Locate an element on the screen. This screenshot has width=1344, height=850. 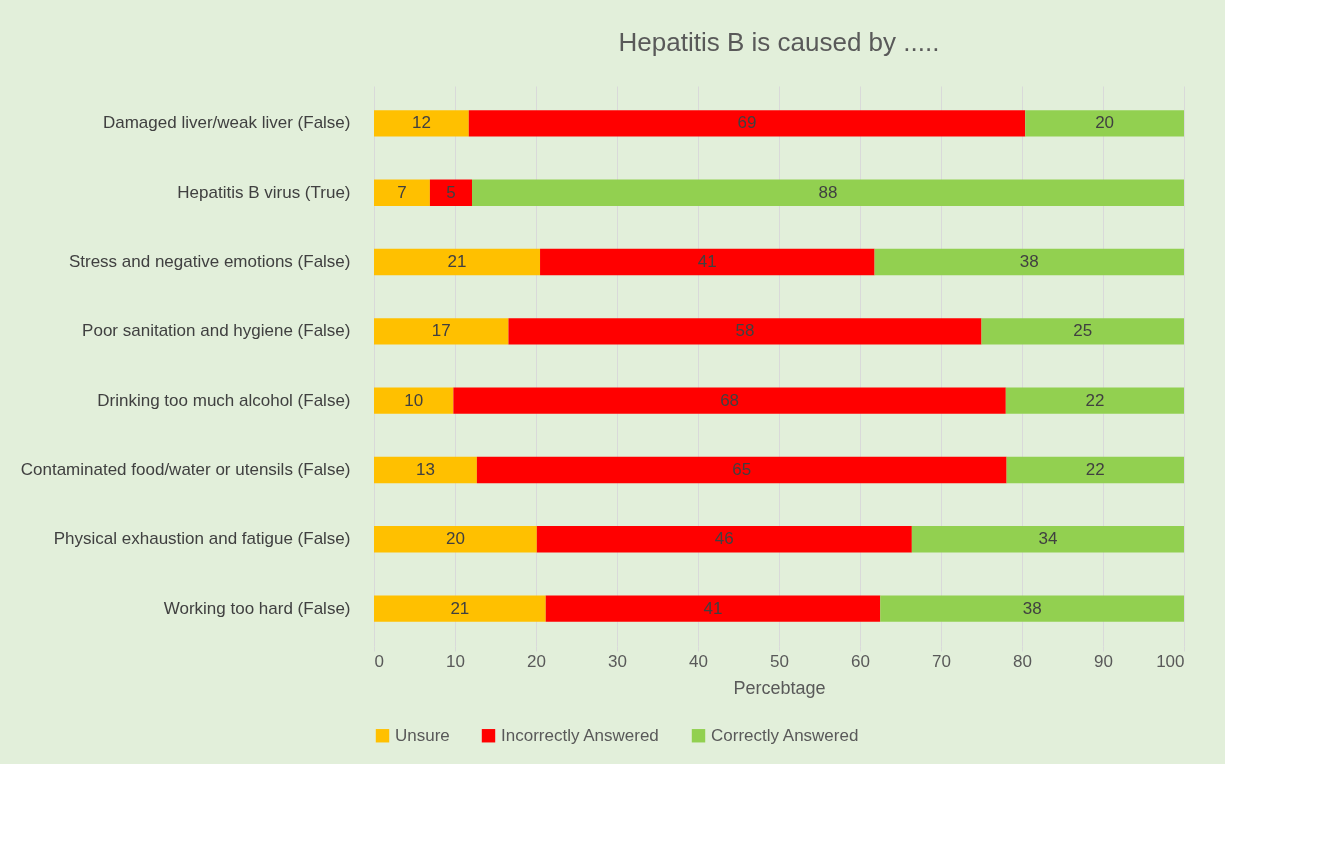
data-label: 5 is located at coordinates (451, 192).